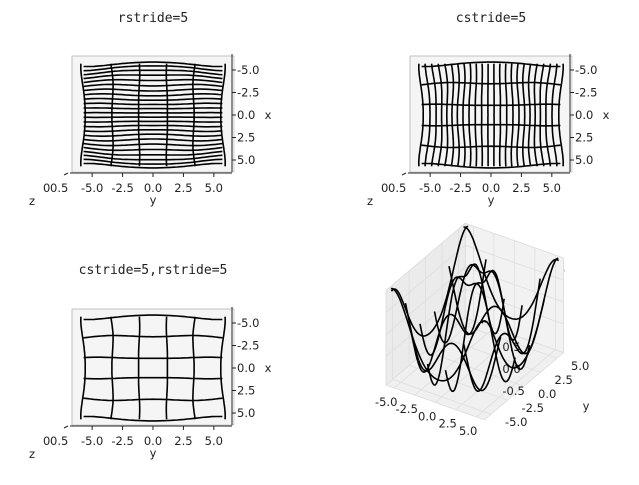 The image size is (639, 485). Describe the element at coordinates (586, 93) in the screenshot. I see `x-tick-label: -2.5` at that location.